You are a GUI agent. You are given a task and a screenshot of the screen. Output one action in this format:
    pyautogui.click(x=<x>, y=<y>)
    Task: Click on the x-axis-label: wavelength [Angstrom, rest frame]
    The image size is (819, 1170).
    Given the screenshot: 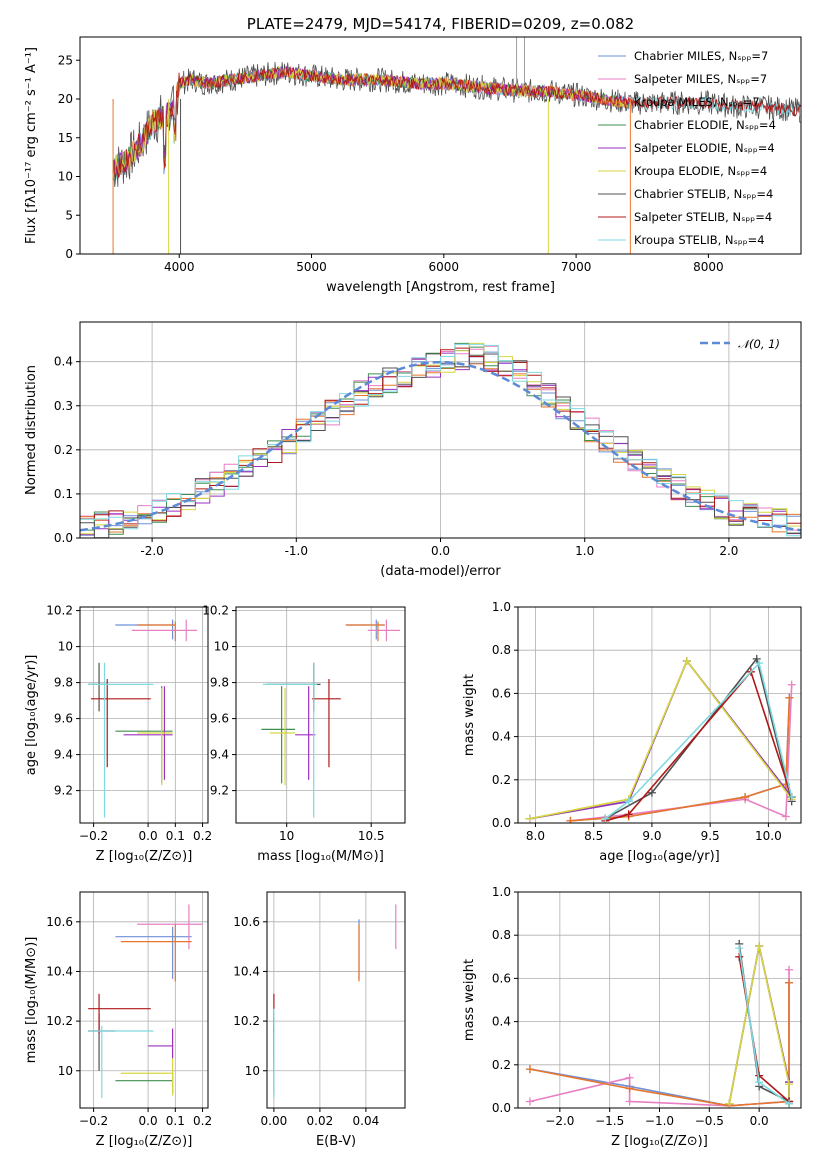 What is the action you would take?
    pyautogui.click(x=440, y=287)
    